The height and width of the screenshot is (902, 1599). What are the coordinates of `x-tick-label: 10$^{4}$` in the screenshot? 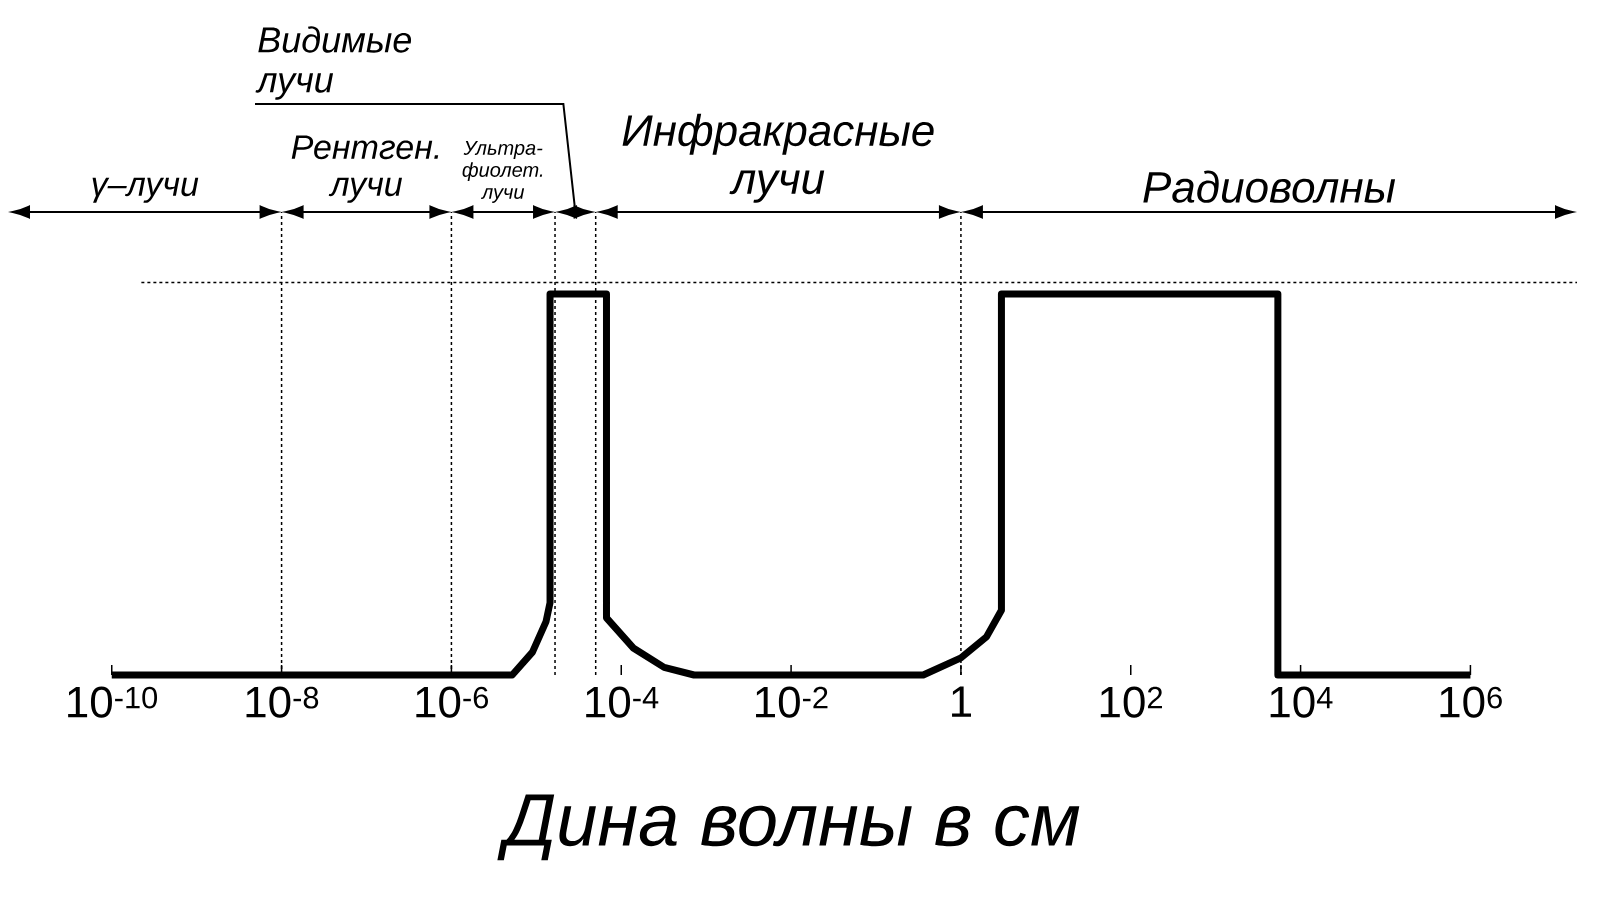 It's located at (1301, 702).